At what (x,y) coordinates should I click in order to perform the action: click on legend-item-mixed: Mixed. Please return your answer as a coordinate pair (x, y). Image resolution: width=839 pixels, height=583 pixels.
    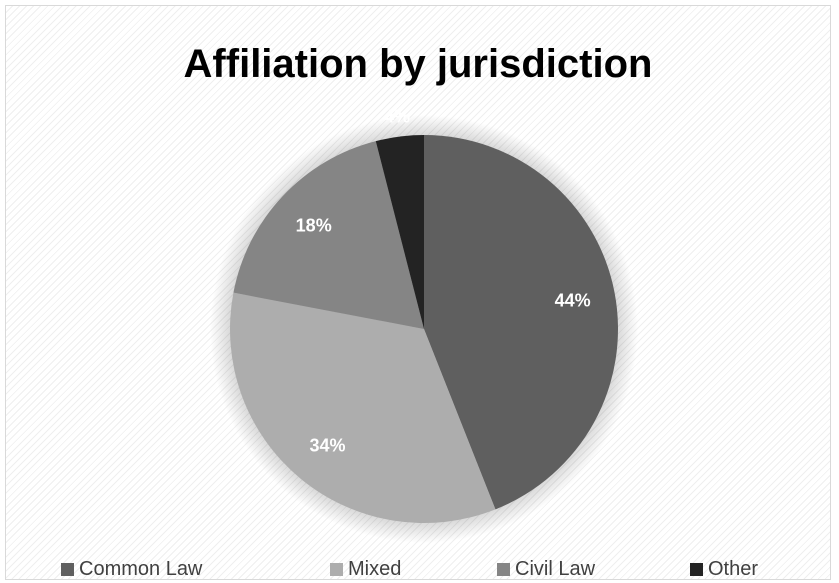
    Looking at the image, I should click on (366, 568).